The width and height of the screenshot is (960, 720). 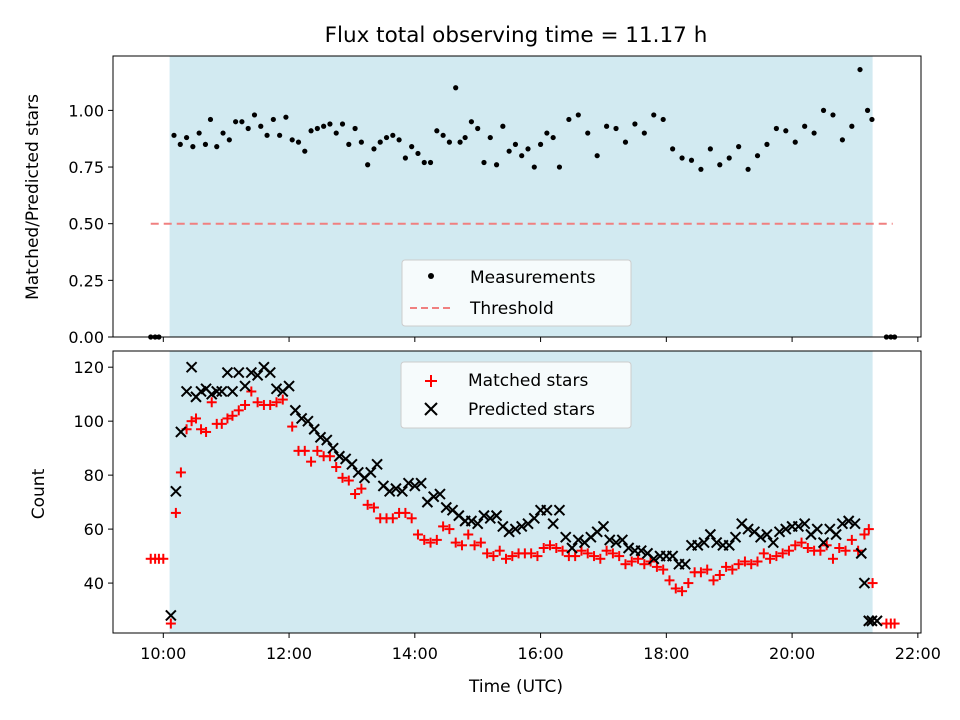 I want to click on x-axis-label: Time (UTC), so click(x=515, y=687).